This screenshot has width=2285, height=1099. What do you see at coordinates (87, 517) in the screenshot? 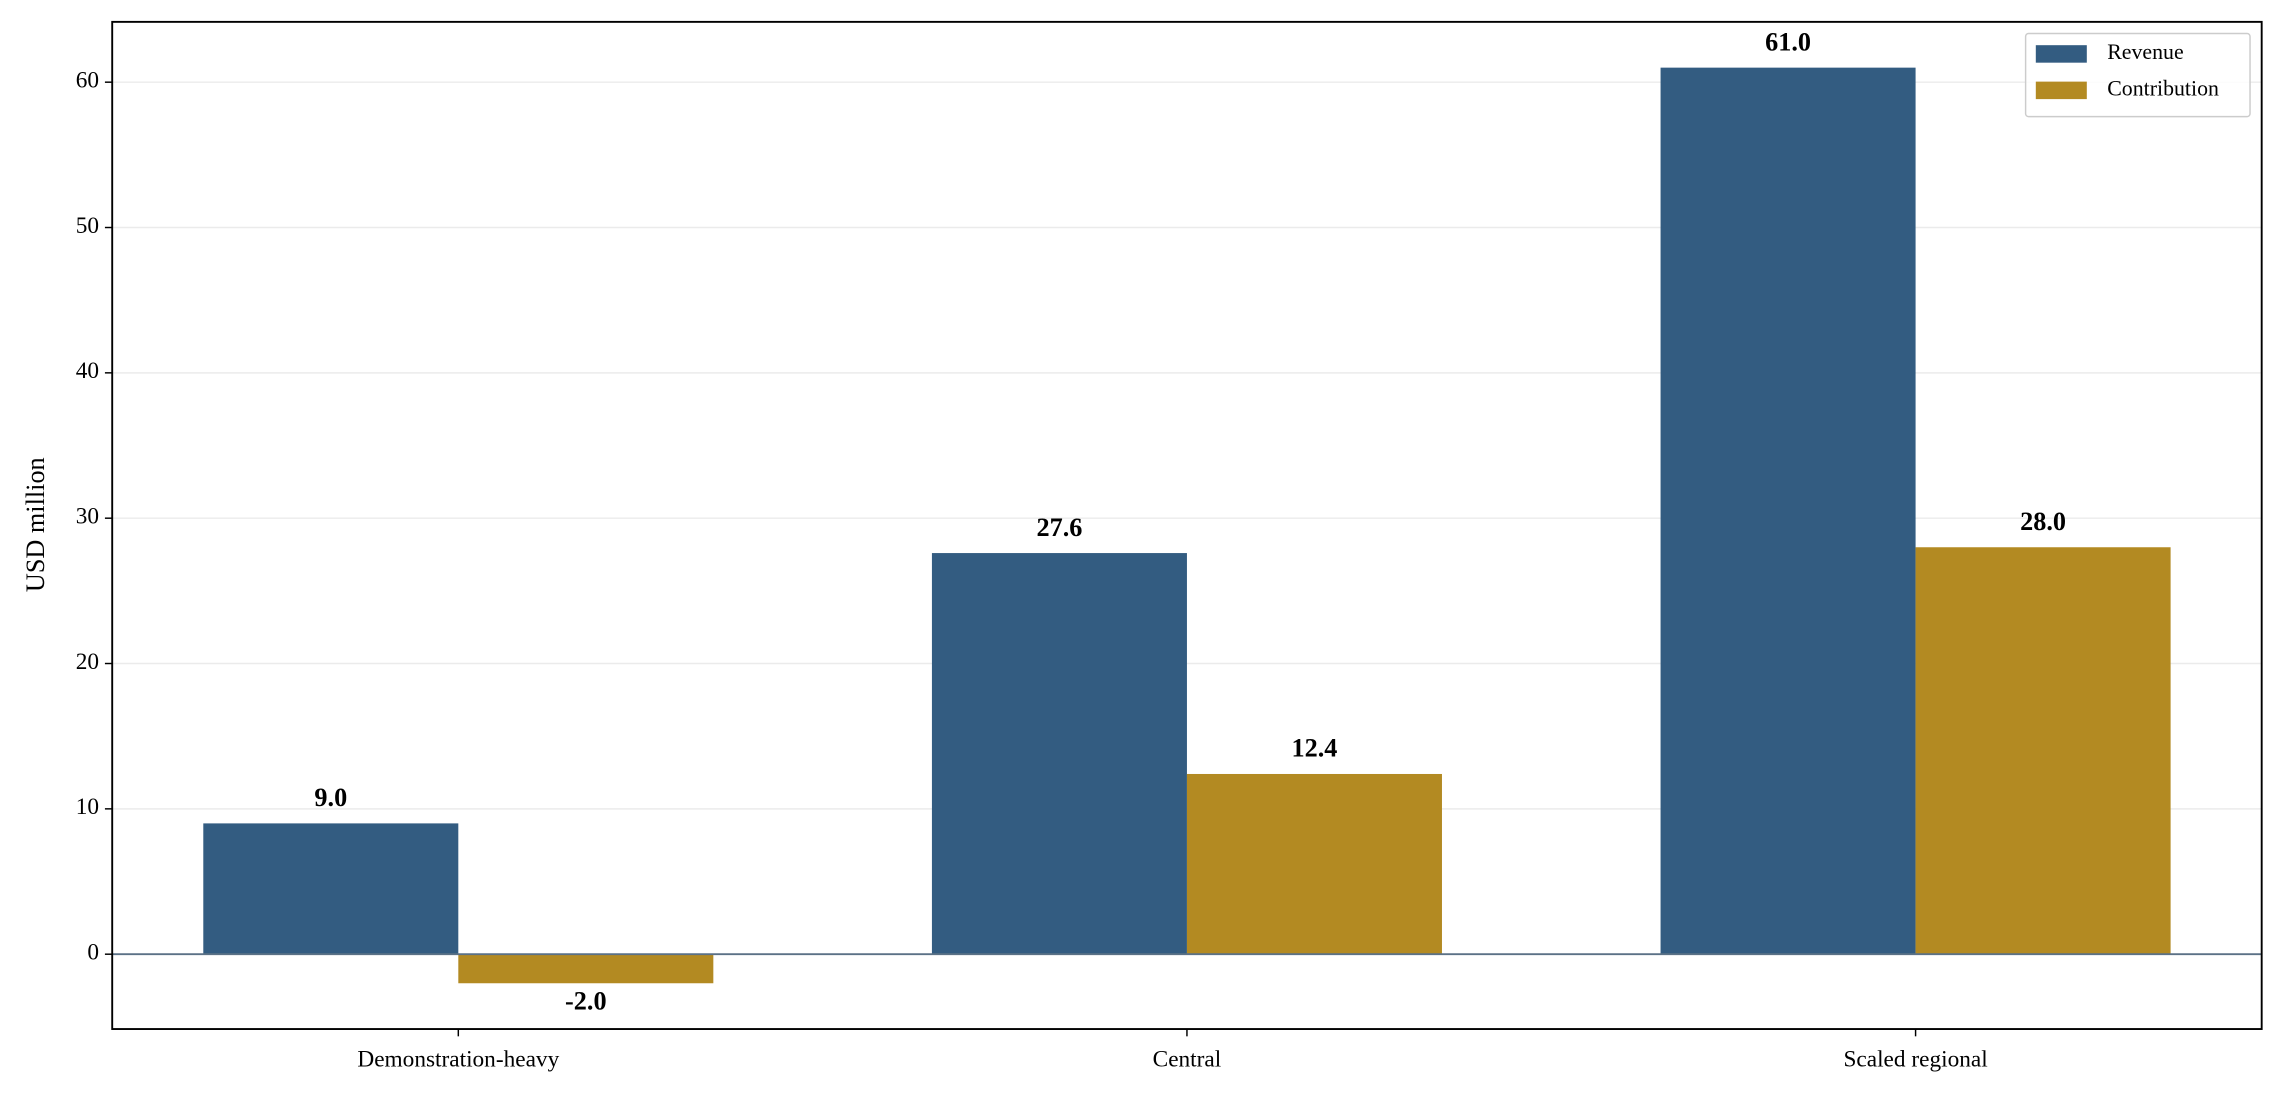
I see `y-tick-label: 30` at bounding box center [87, 517].